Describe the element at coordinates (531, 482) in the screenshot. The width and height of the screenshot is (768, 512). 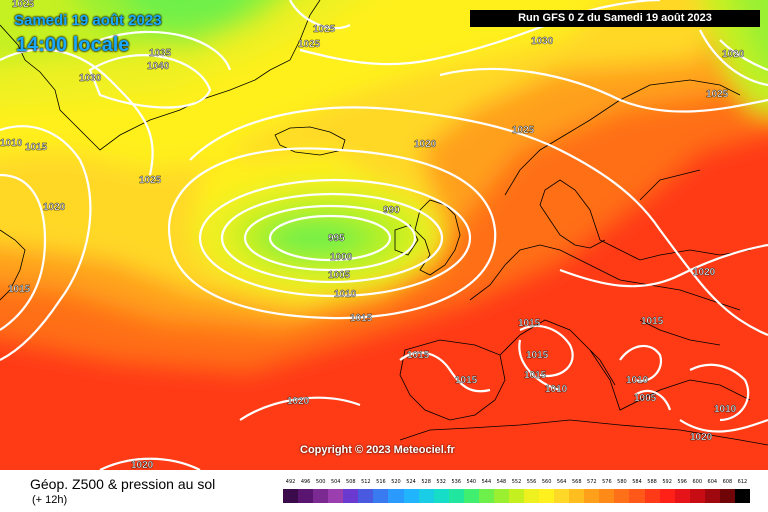
I see `legend-tick-label: 556` at that location.